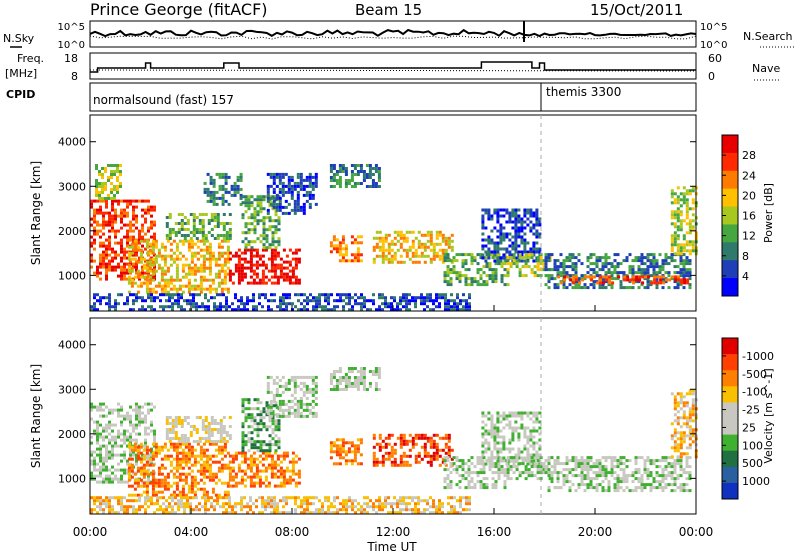  What do you see at coordinates (392, 67) in the screenshot?
I see `freq-panel: Freq. [MHz] 18 8 60 0 Nave` at bounding box center [392, 67].